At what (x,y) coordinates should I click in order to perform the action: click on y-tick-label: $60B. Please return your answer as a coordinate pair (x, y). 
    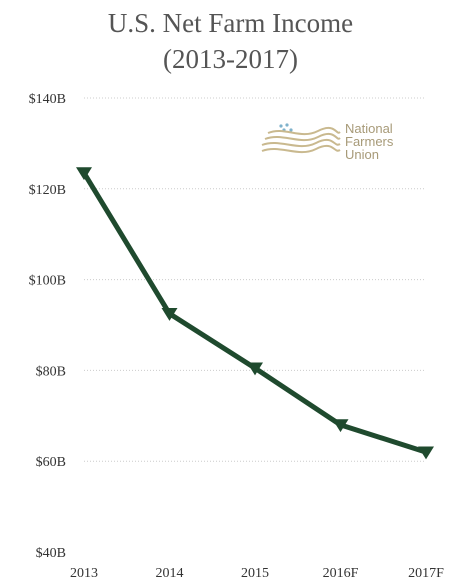
    Looking at the image, I should click on (51, 462).